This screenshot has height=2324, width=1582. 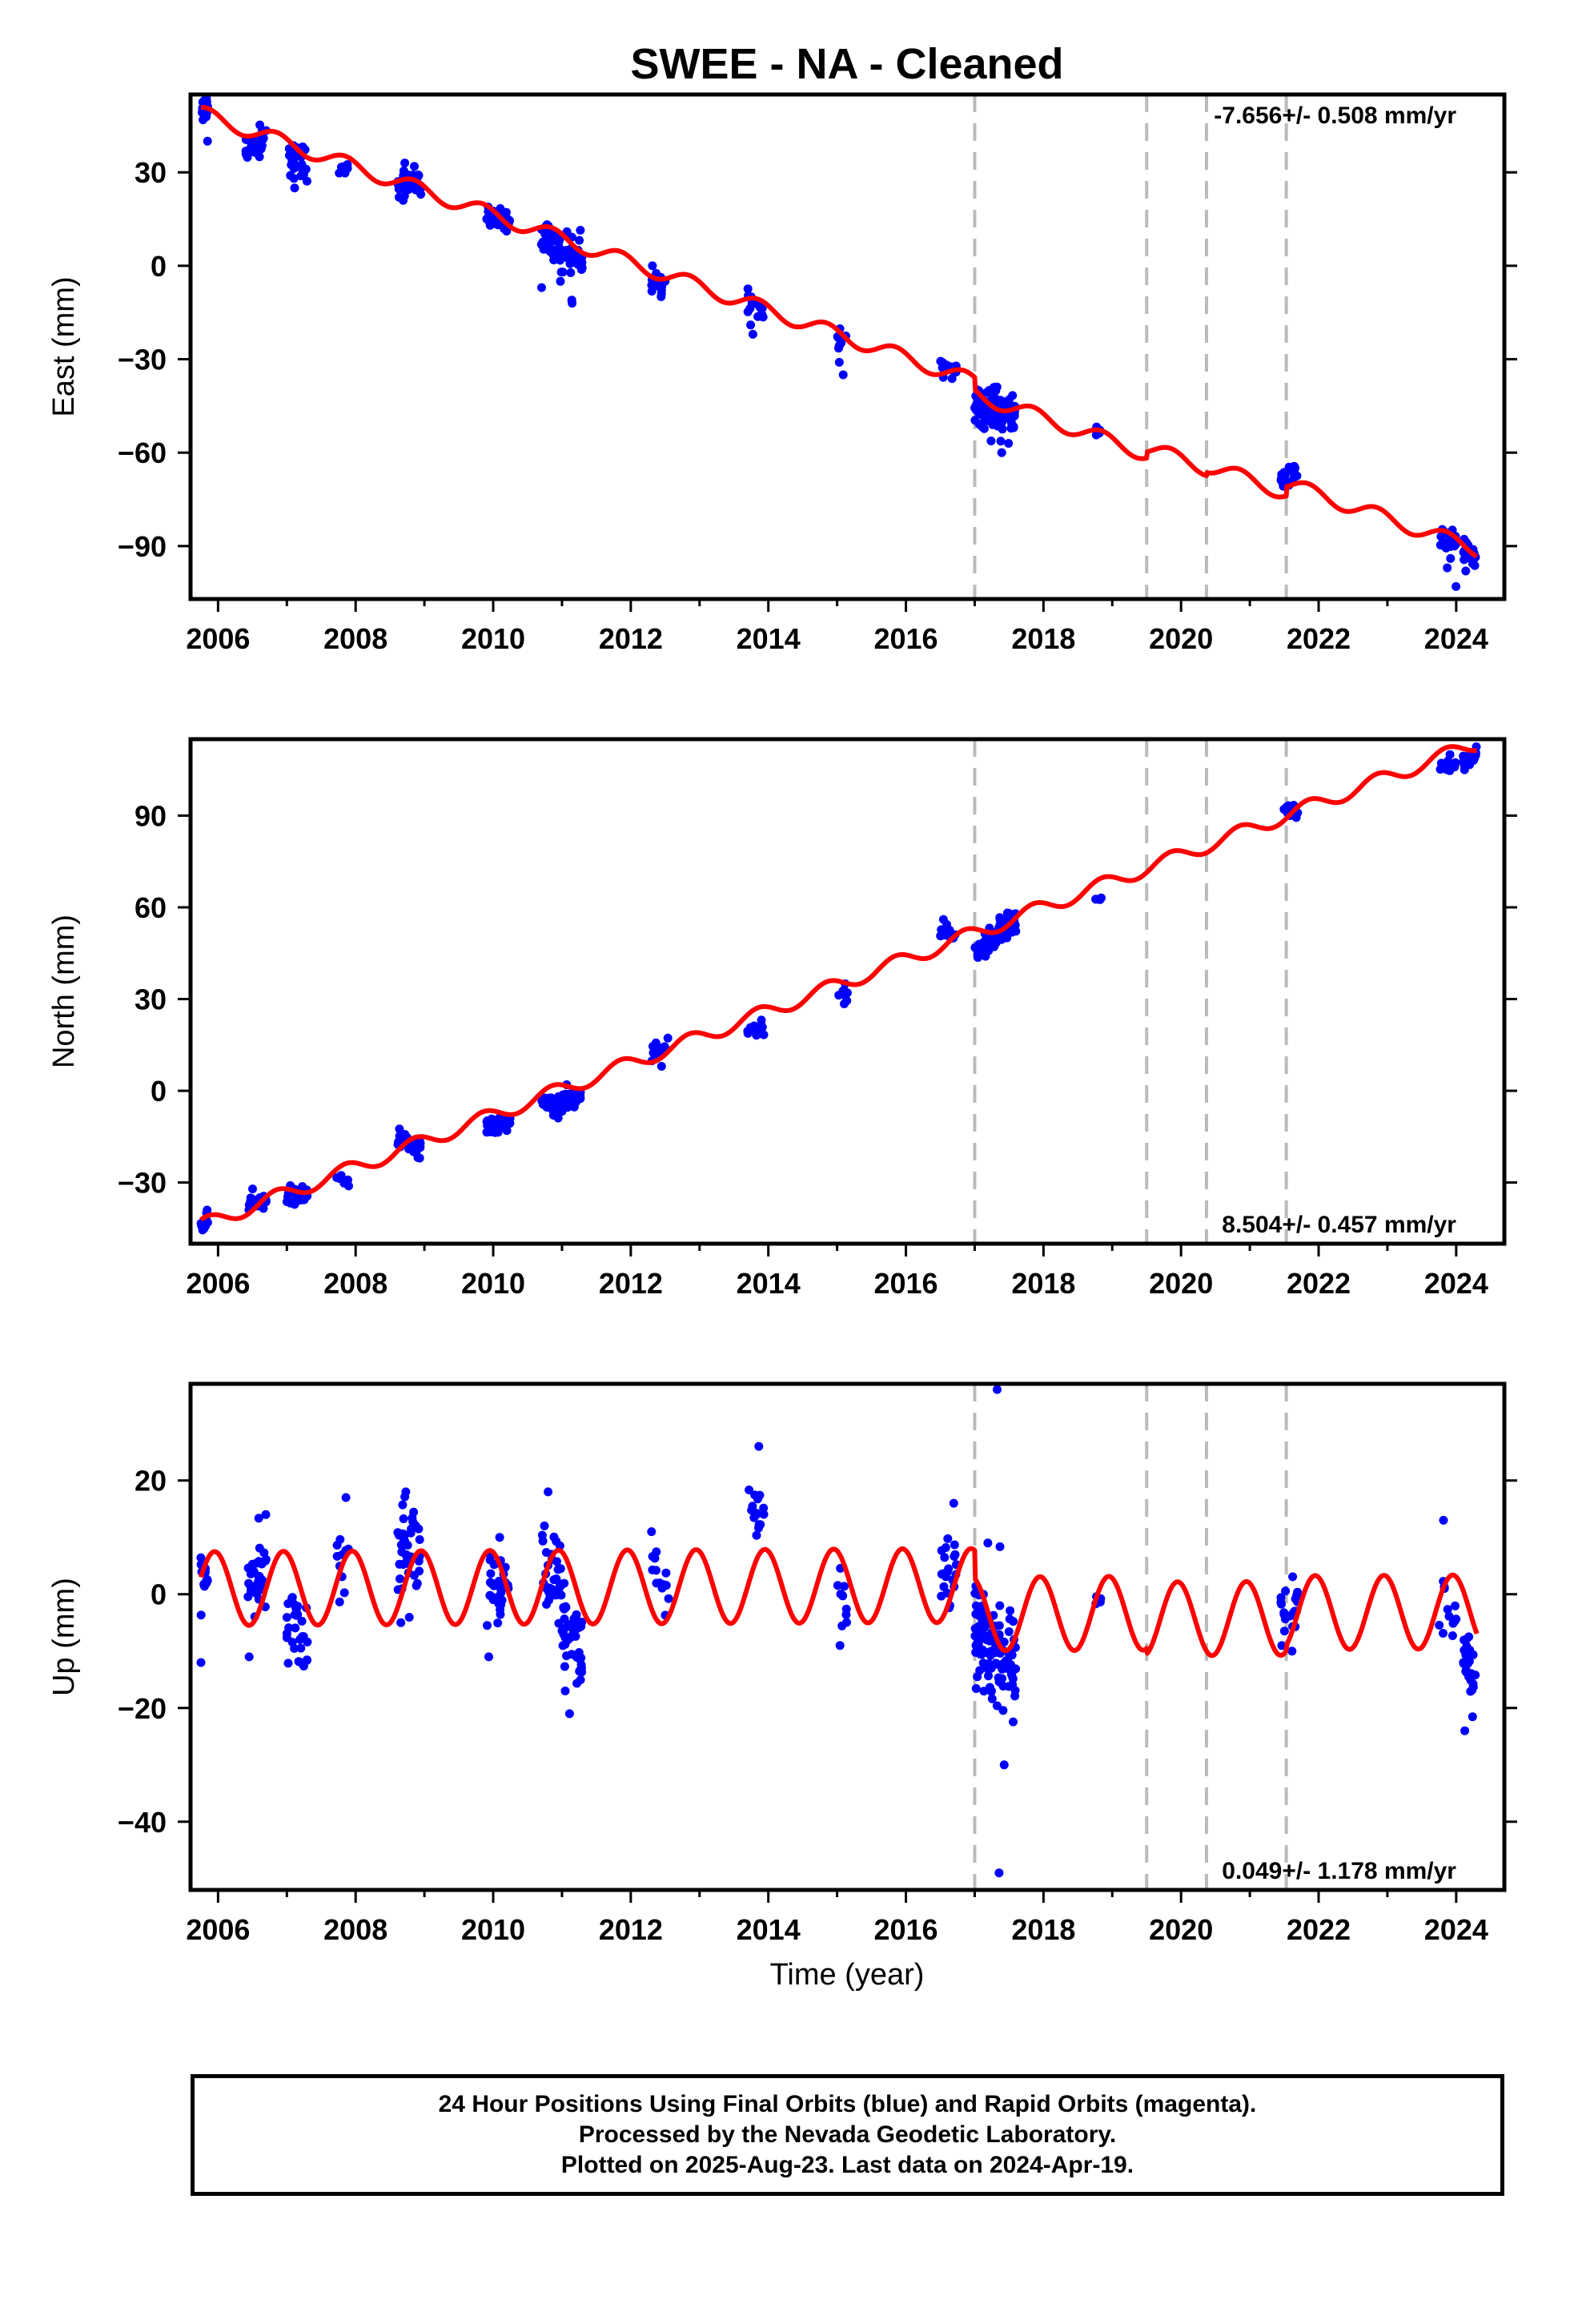 What do you see at coordinates (142, 1822) in the screenshot?
I see `y-tick-label: −40` at bounding box center [142, 1822].